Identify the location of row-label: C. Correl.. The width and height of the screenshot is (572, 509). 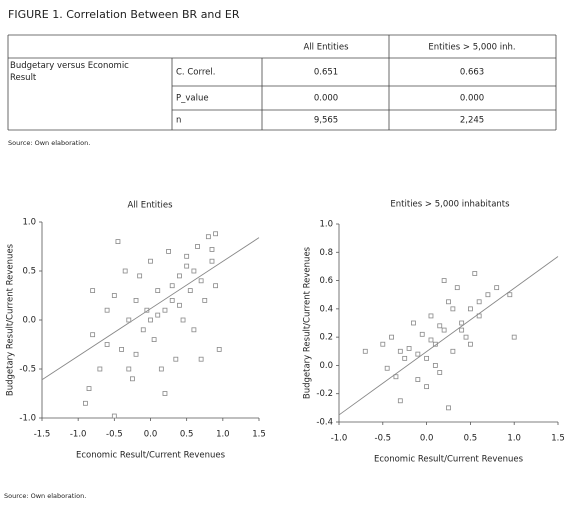
(195, 73).